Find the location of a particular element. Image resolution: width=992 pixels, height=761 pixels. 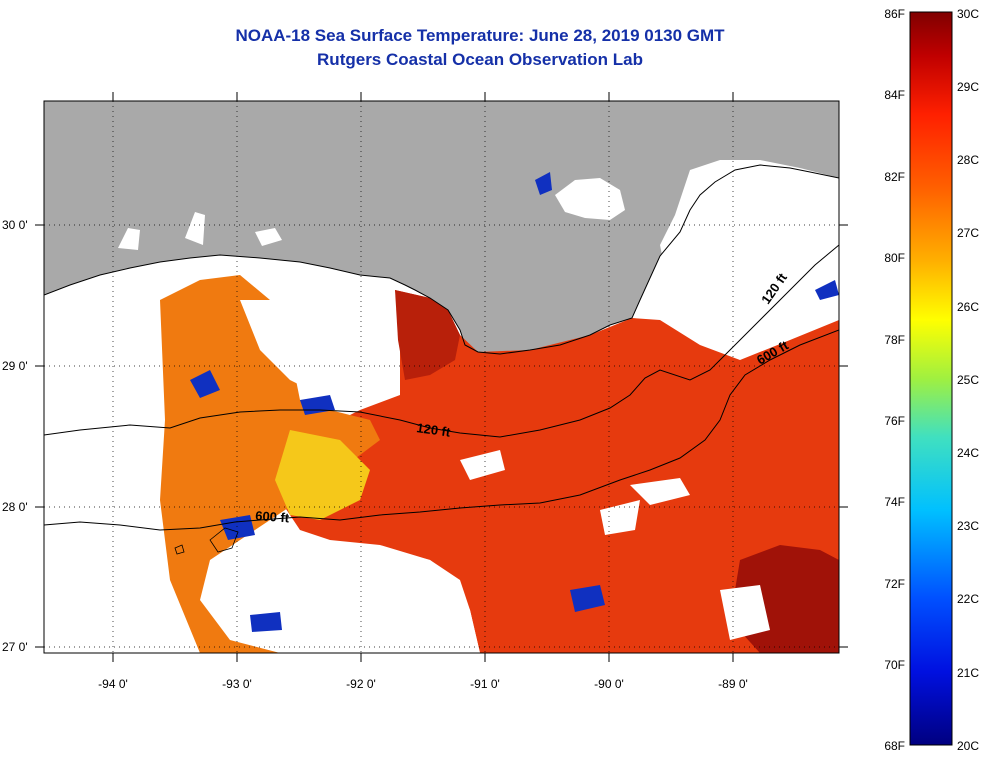

colorbar is located at coordinates (931, 378).